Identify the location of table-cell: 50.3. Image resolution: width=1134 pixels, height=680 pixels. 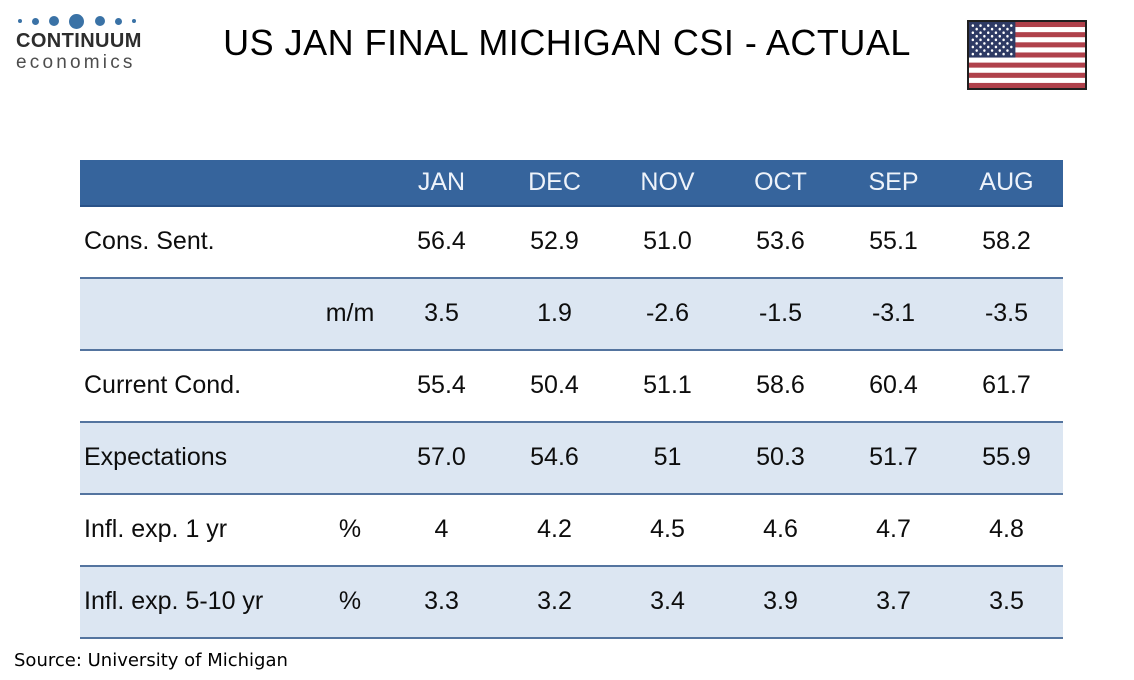
(780, 457).